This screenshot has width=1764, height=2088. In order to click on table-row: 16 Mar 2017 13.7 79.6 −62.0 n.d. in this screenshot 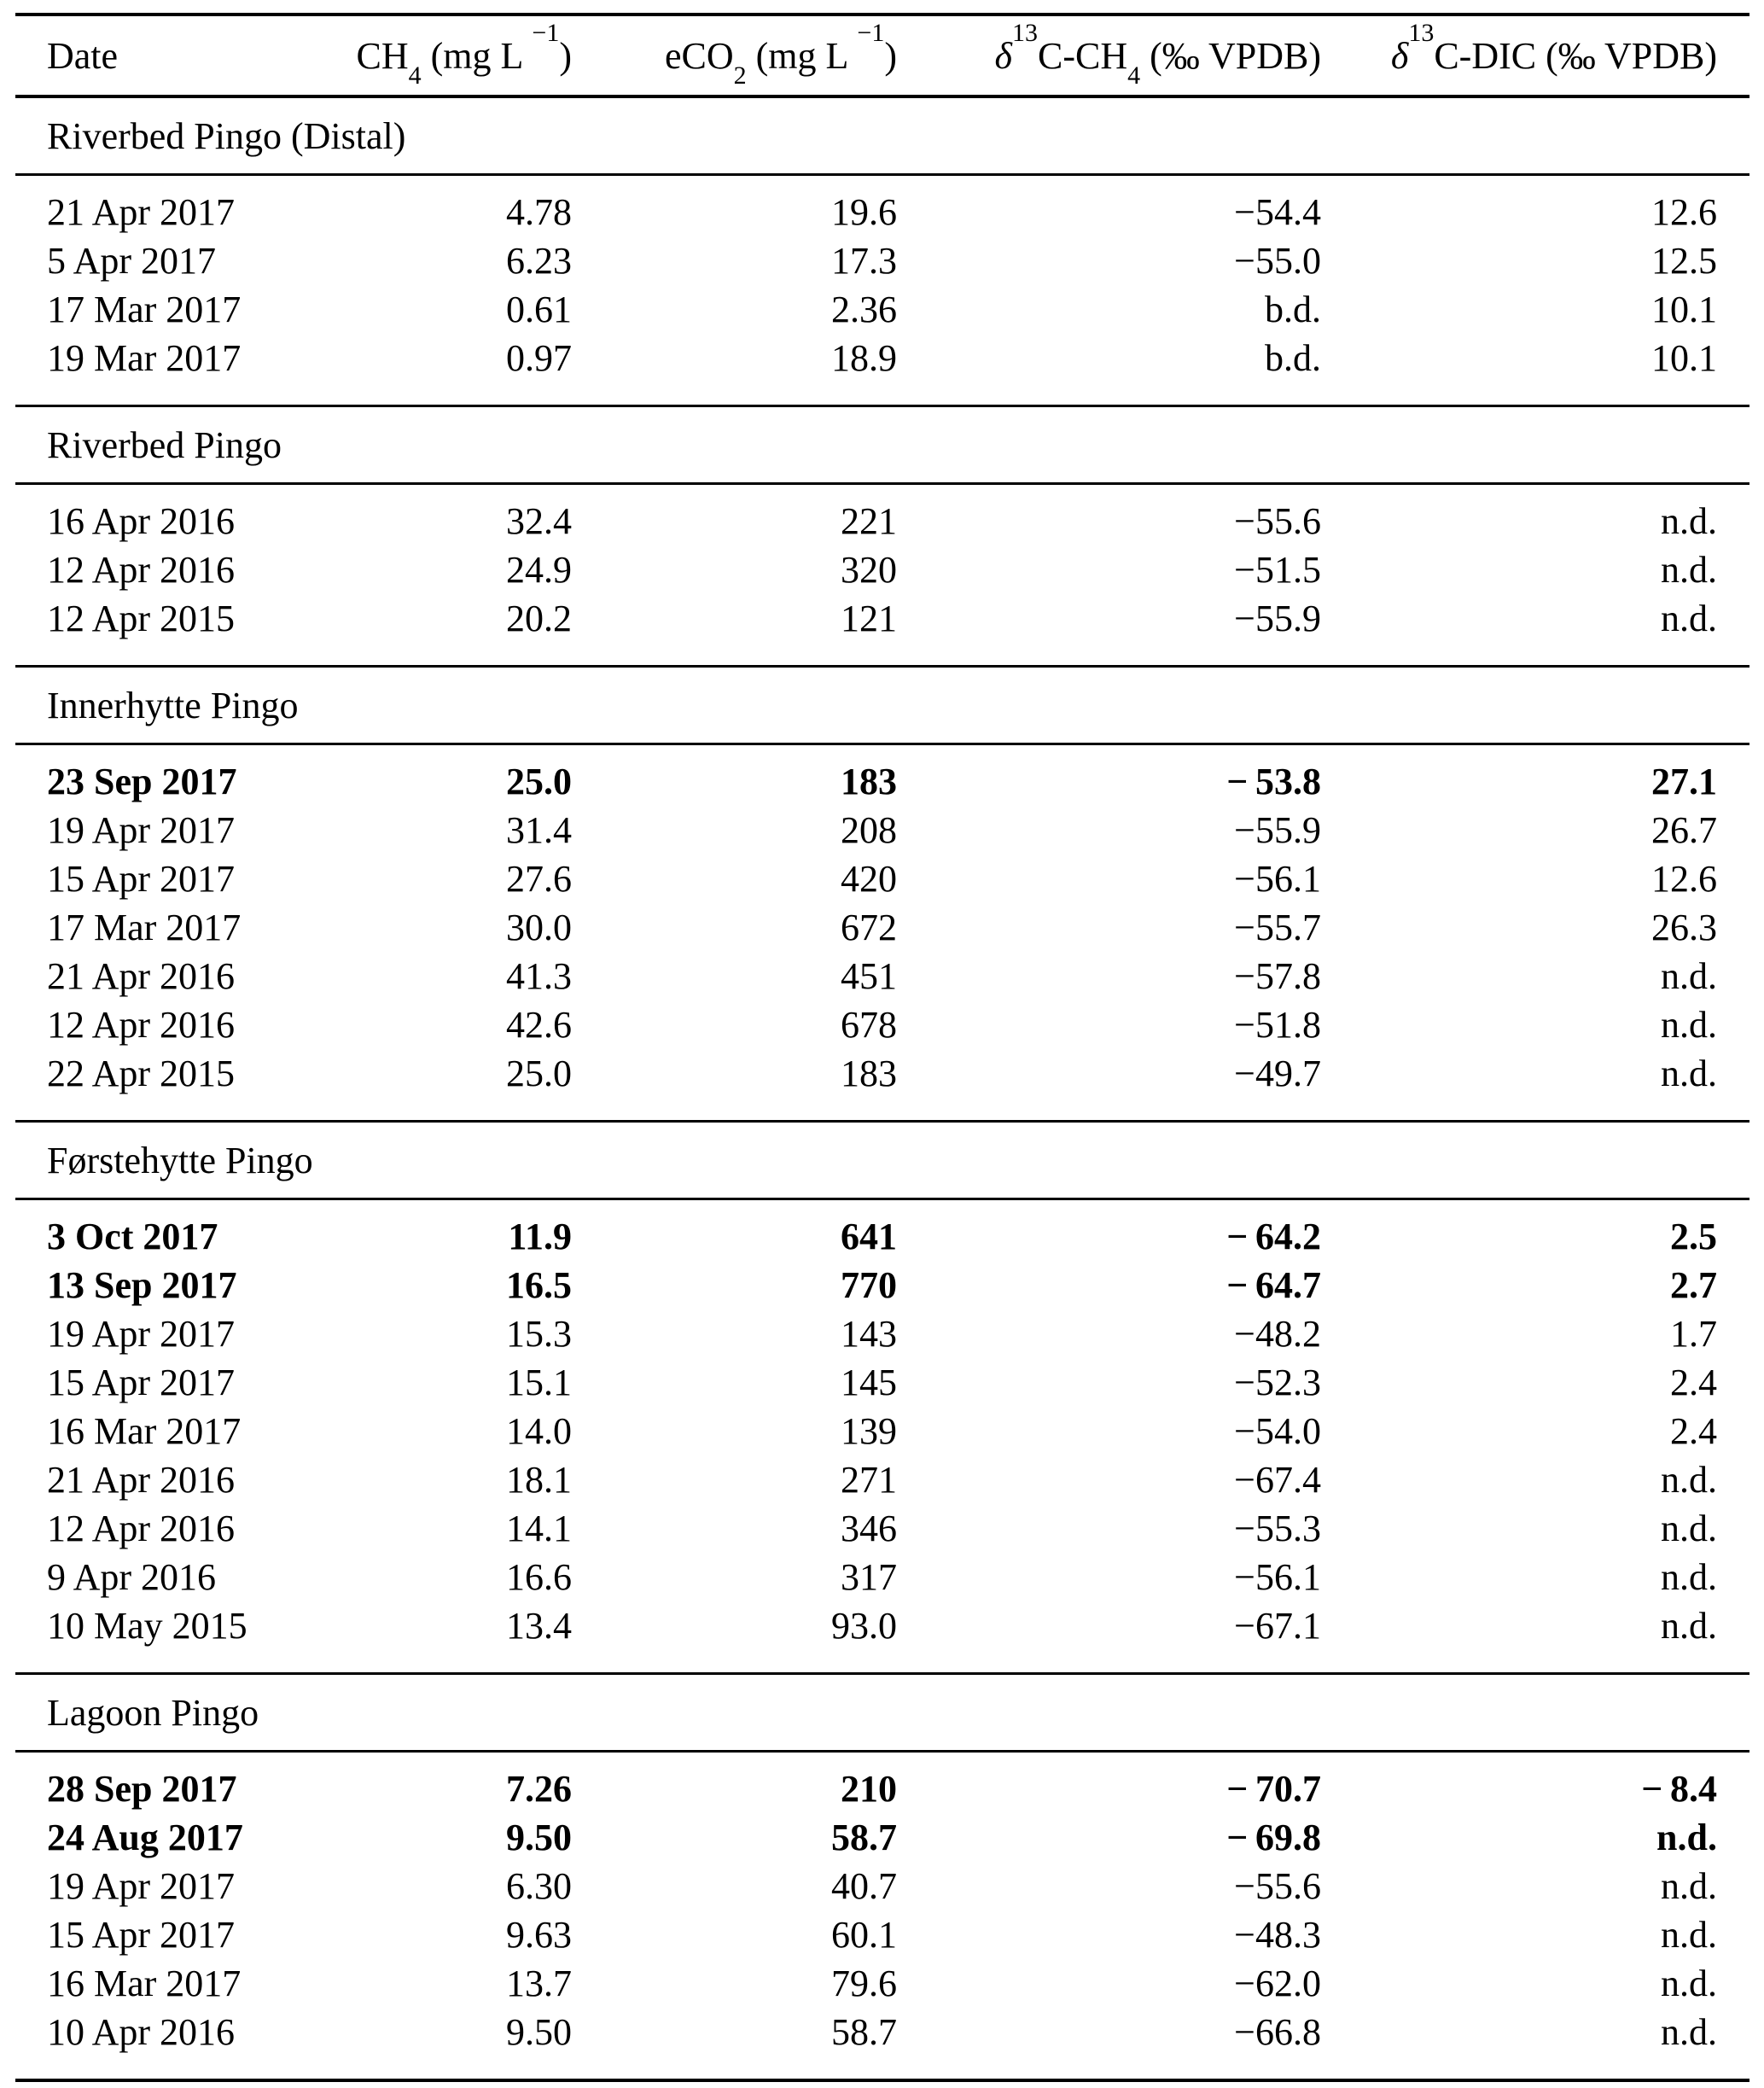, I will do `click(882, 1983)`.